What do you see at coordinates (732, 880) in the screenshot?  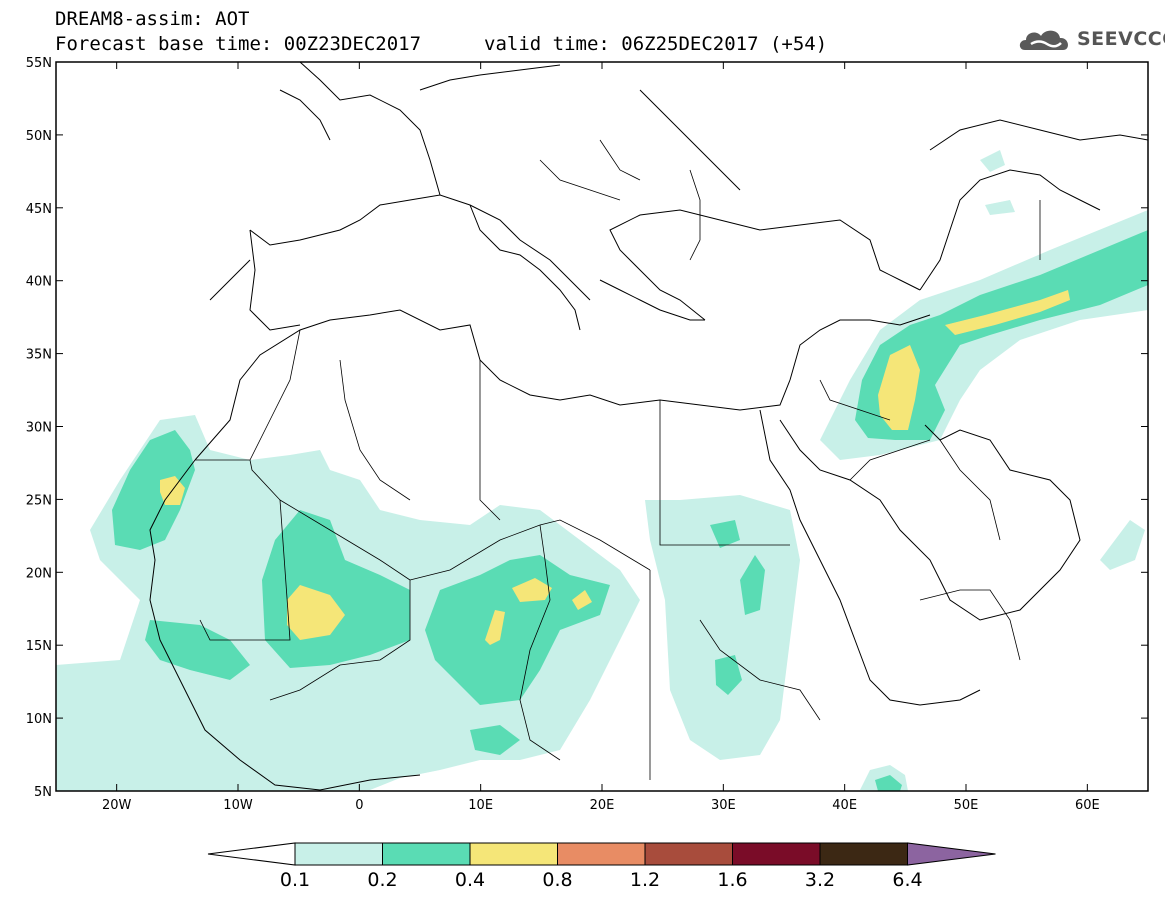 I see `colorbar-label: 1.6` at bounding box center [732, 880].